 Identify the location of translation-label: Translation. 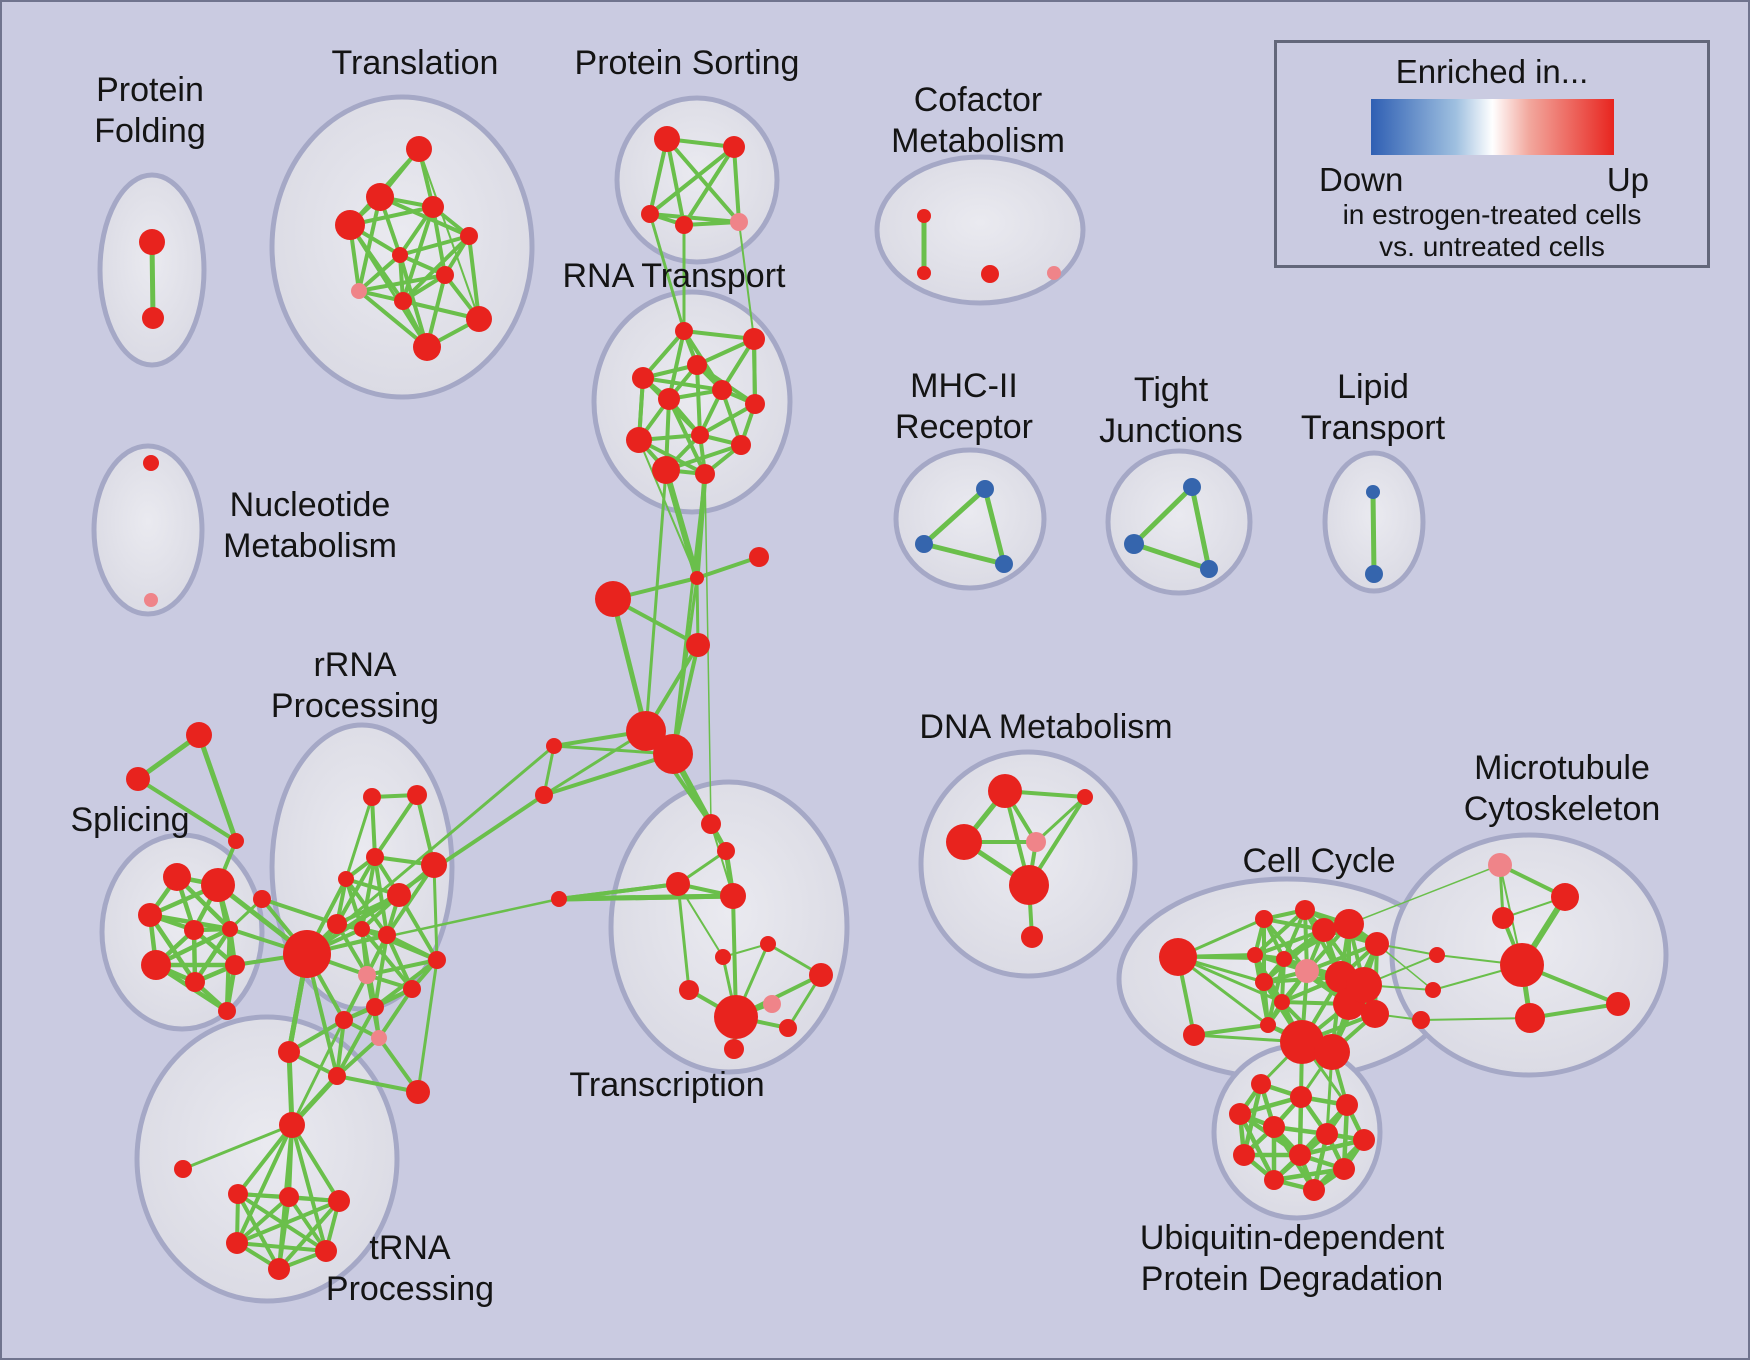
(415, 63).